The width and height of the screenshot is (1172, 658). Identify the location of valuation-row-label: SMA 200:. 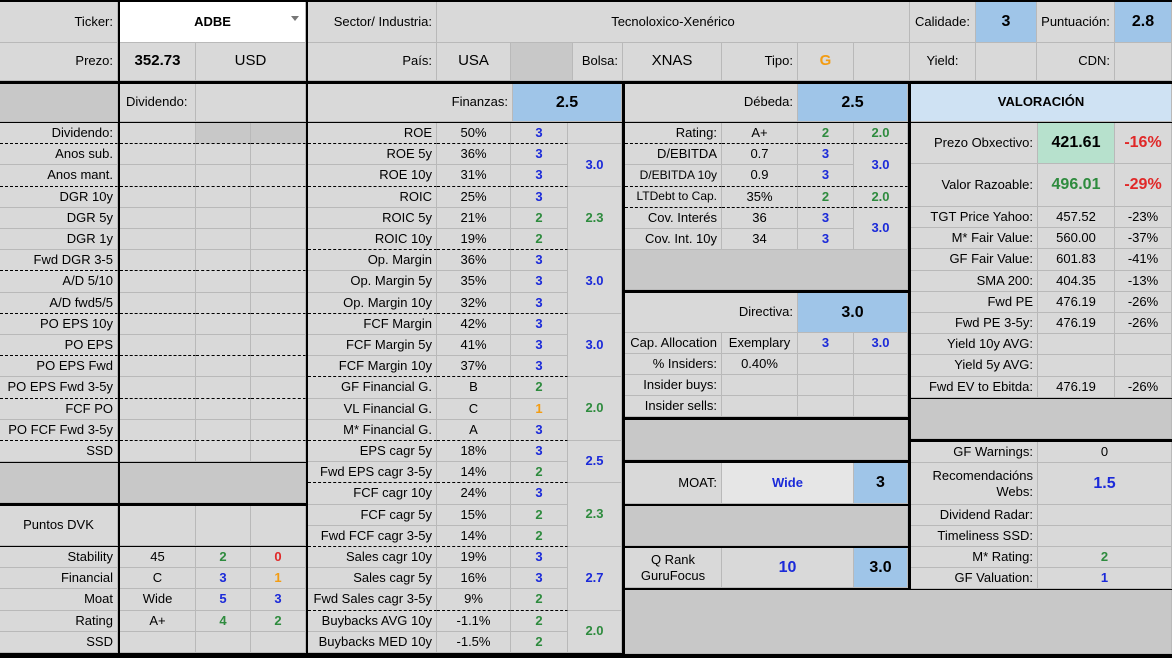
(974, 281).